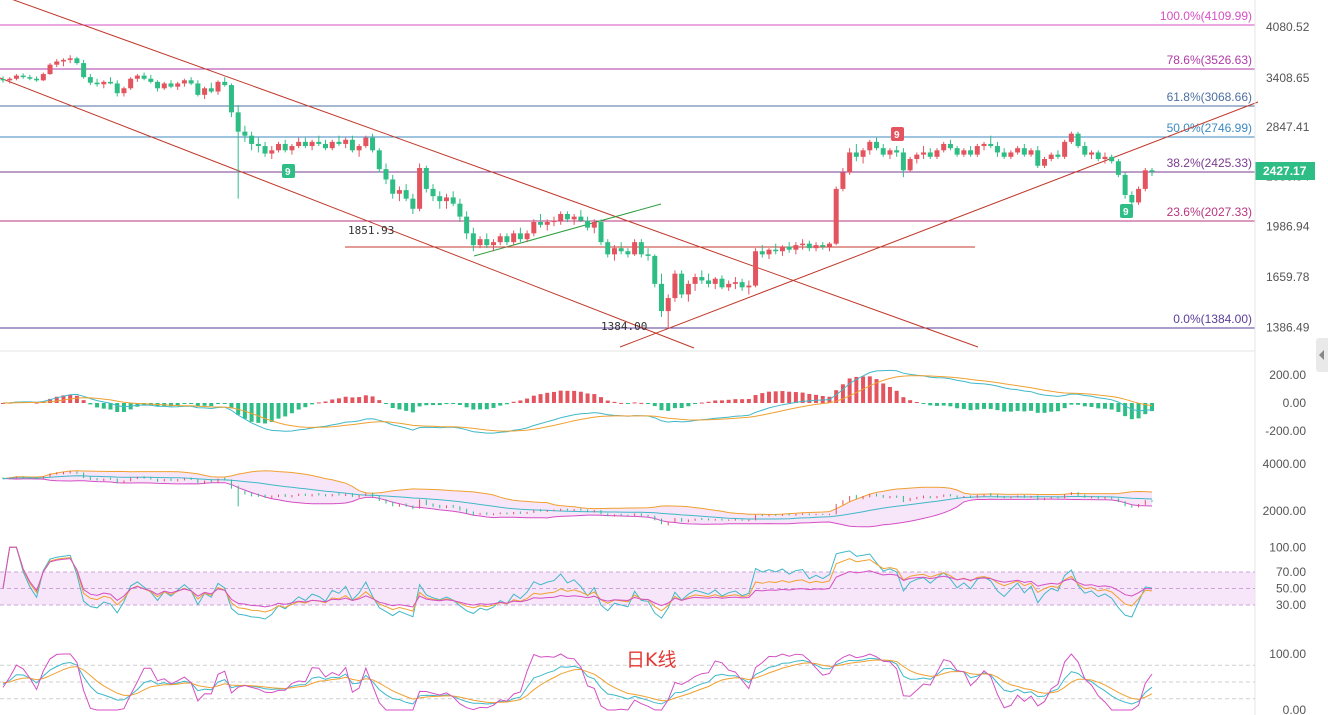 This screenshot has width=1328, height=715. I want to click on macd-tick-2: -200.00, so click(1285, 431).